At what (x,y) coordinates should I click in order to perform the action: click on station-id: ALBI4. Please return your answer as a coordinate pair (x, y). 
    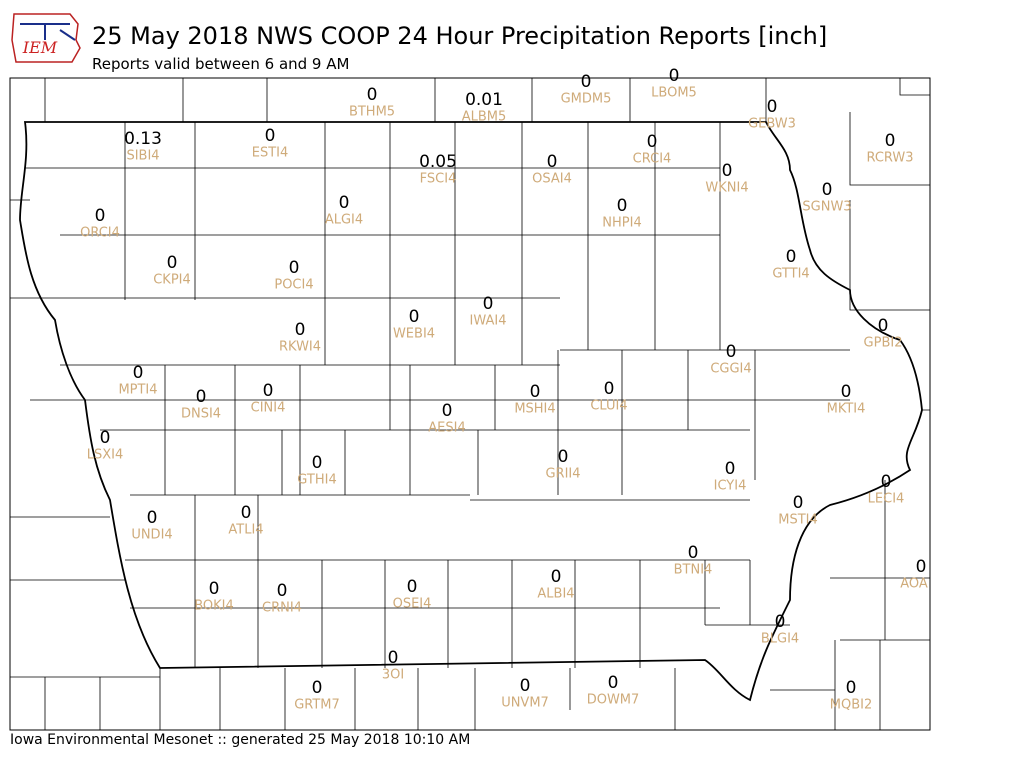
    Looking at the image, I should click on (555, 594).